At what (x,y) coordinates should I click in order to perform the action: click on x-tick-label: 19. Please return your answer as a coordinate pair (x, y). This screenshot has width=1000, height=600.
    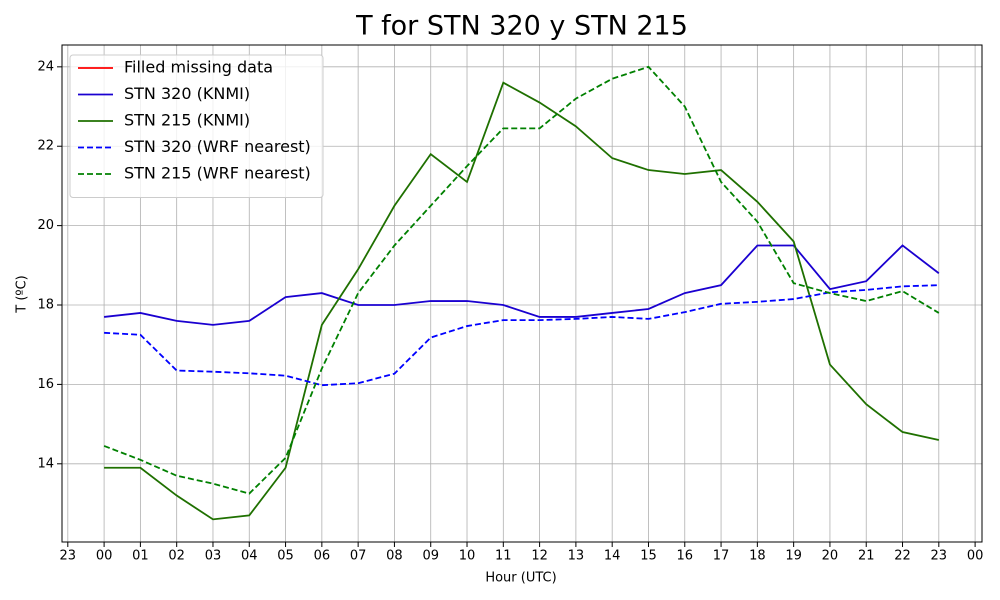
    Looking at the image, I should click on (793, 556).